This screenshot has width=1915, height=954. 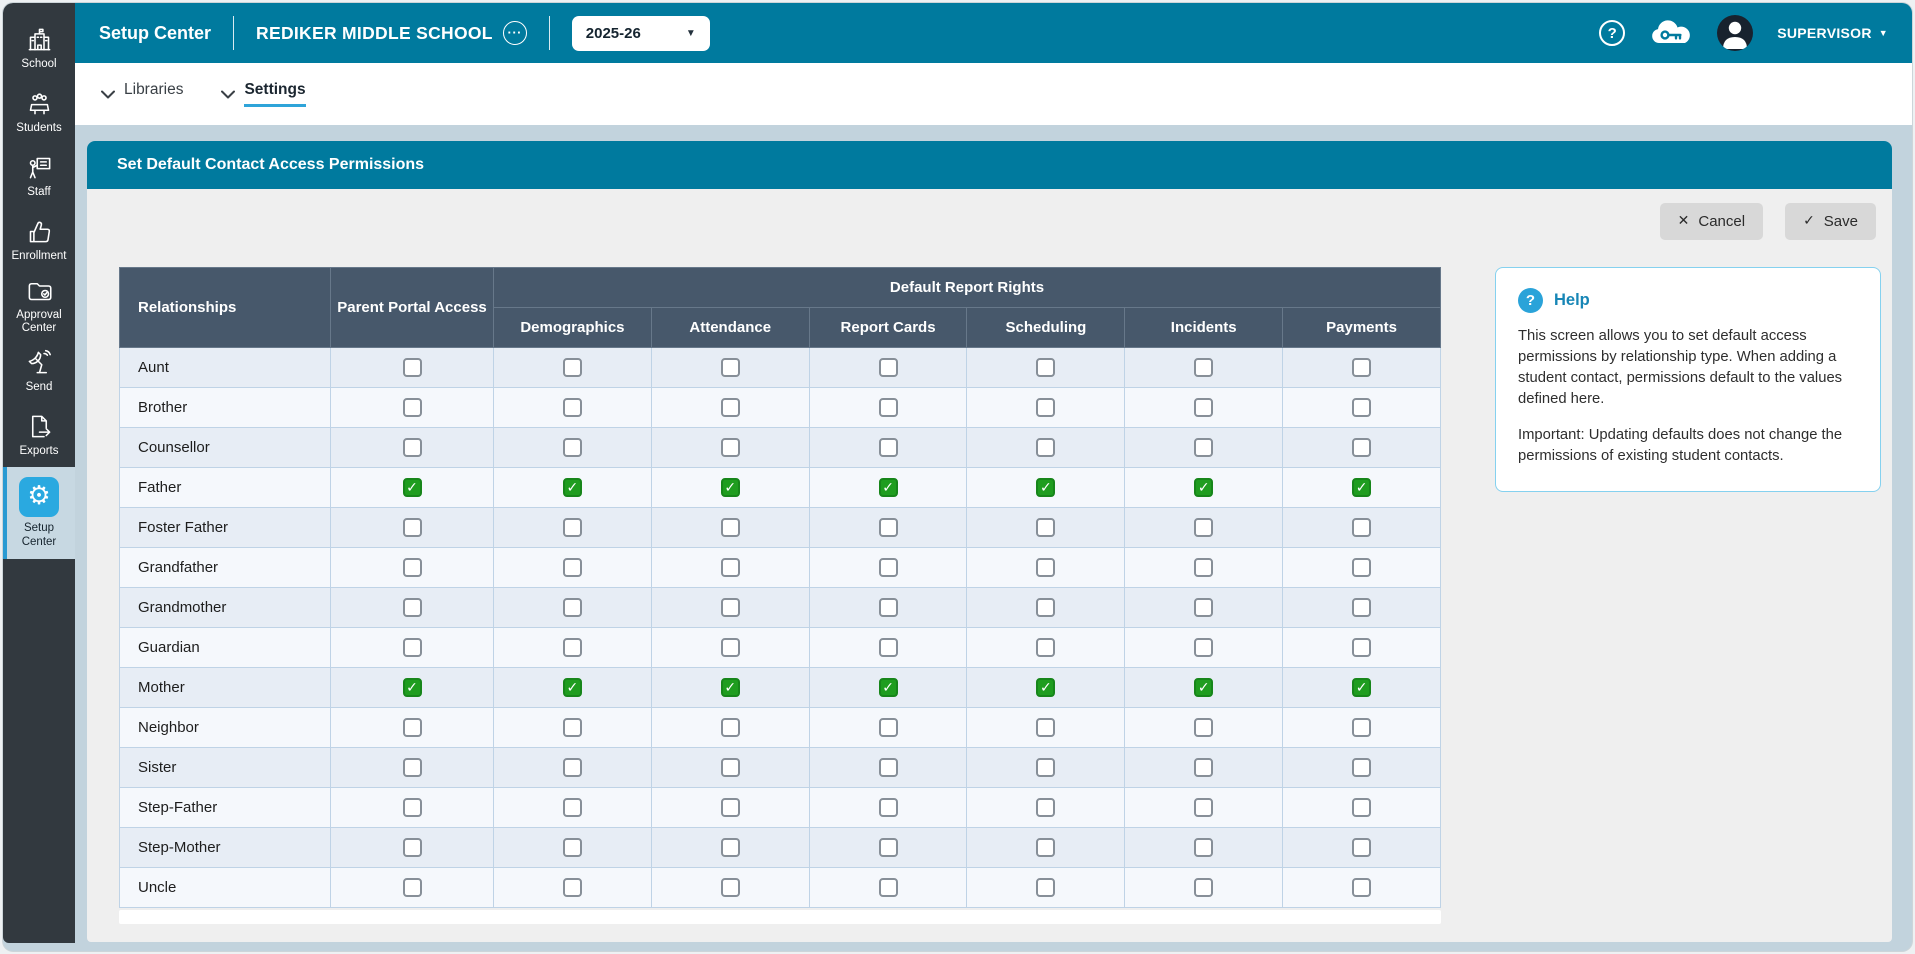 What do you see at coordinates (39, 177) in the screenshot?
I see `sidebar-item-staff: Staff` at bounding box center [39, 177].